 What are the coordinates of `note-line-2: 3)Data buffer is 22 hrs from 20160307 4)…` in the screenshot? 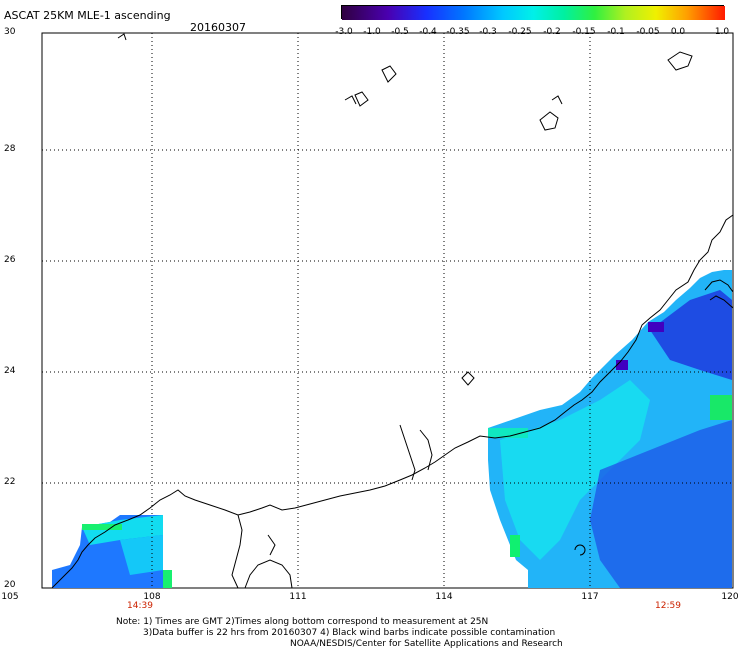 It's located at (349, 633).